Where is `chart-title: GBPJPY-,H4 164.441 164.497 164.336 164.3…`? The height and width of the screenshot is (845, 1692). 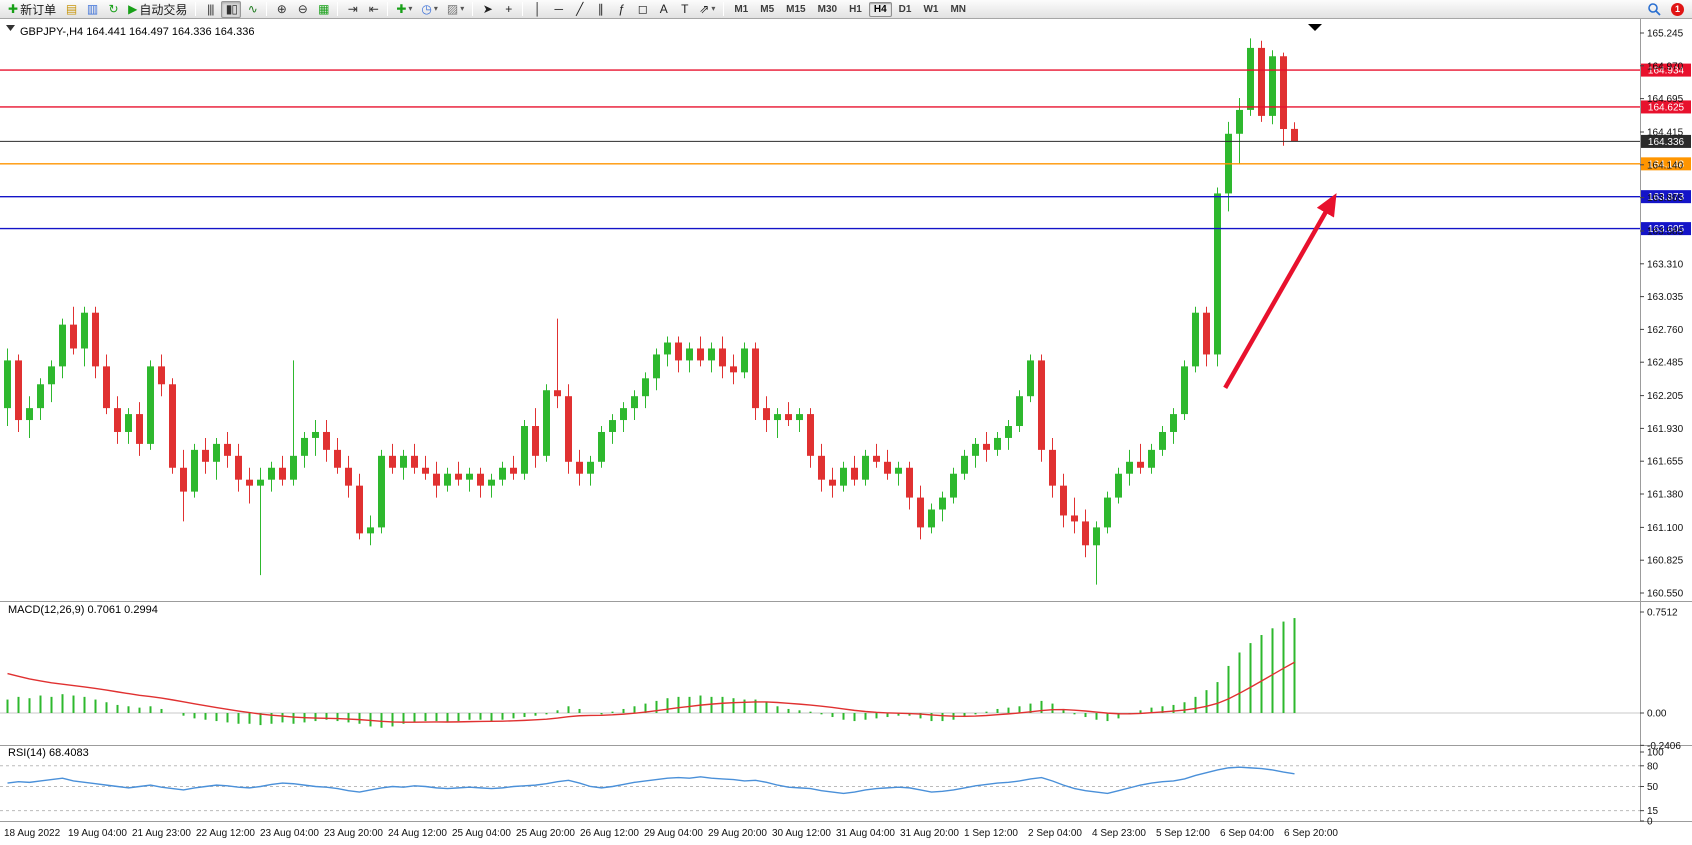 chart-title: GBPJPY-,H4 164.441 164.497 164.336 164.3… is located at coordinates (137, 32).